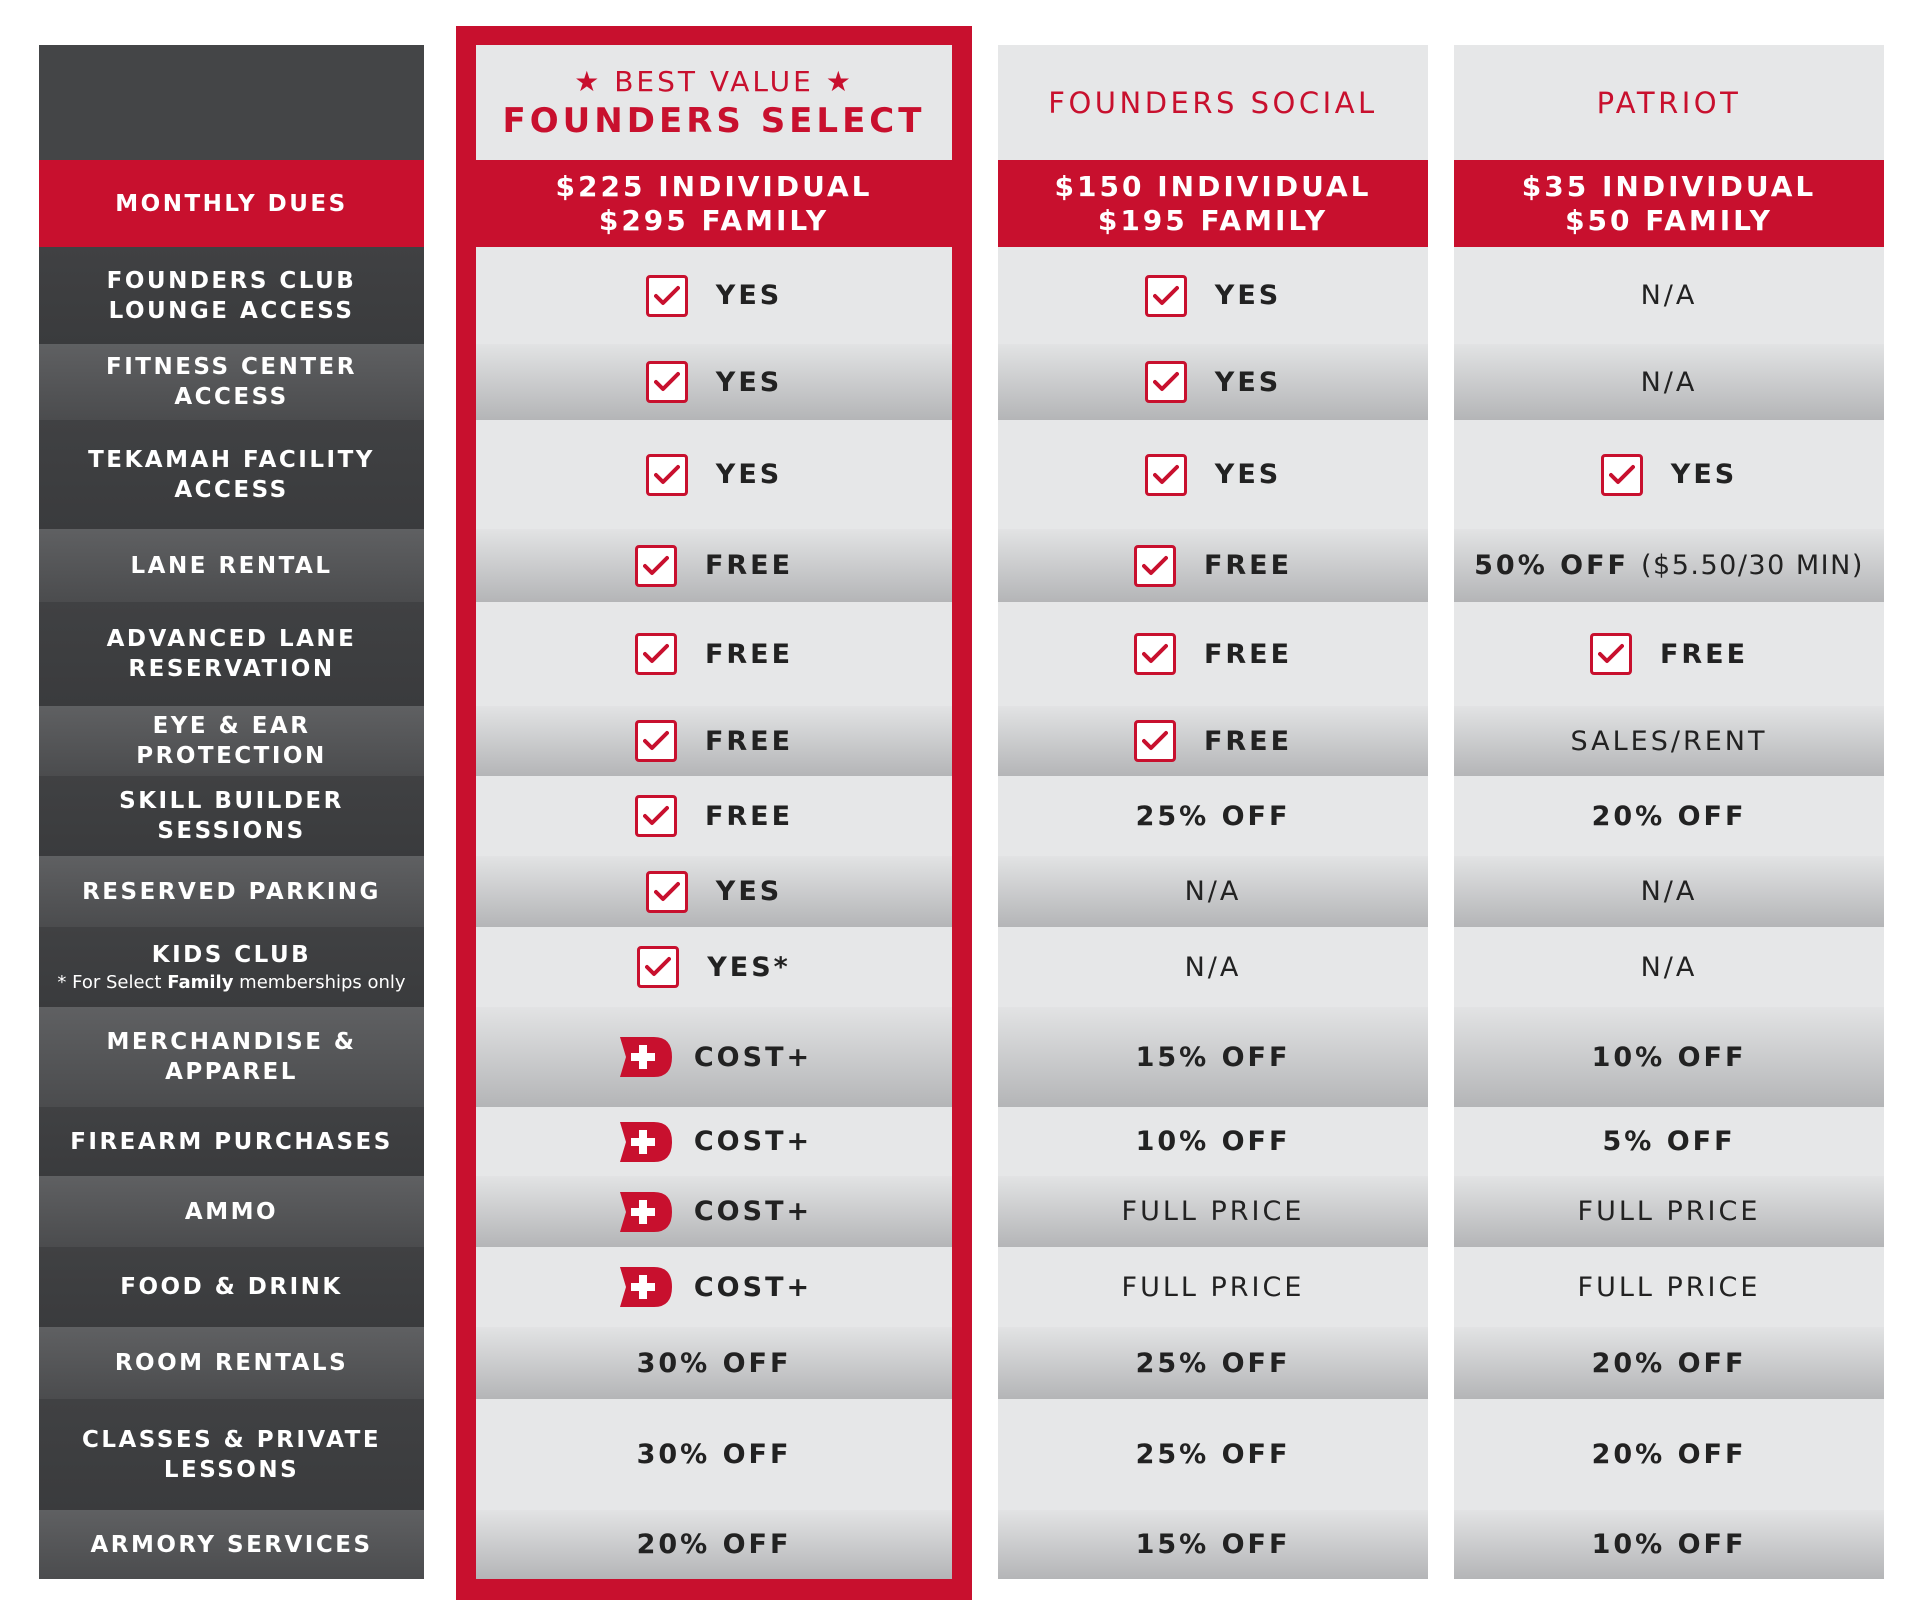 The width and height of the screenshot is (1920, 1605). I want to click on monthly-dues-text: MONTHLY DUES, so click(231, 203).